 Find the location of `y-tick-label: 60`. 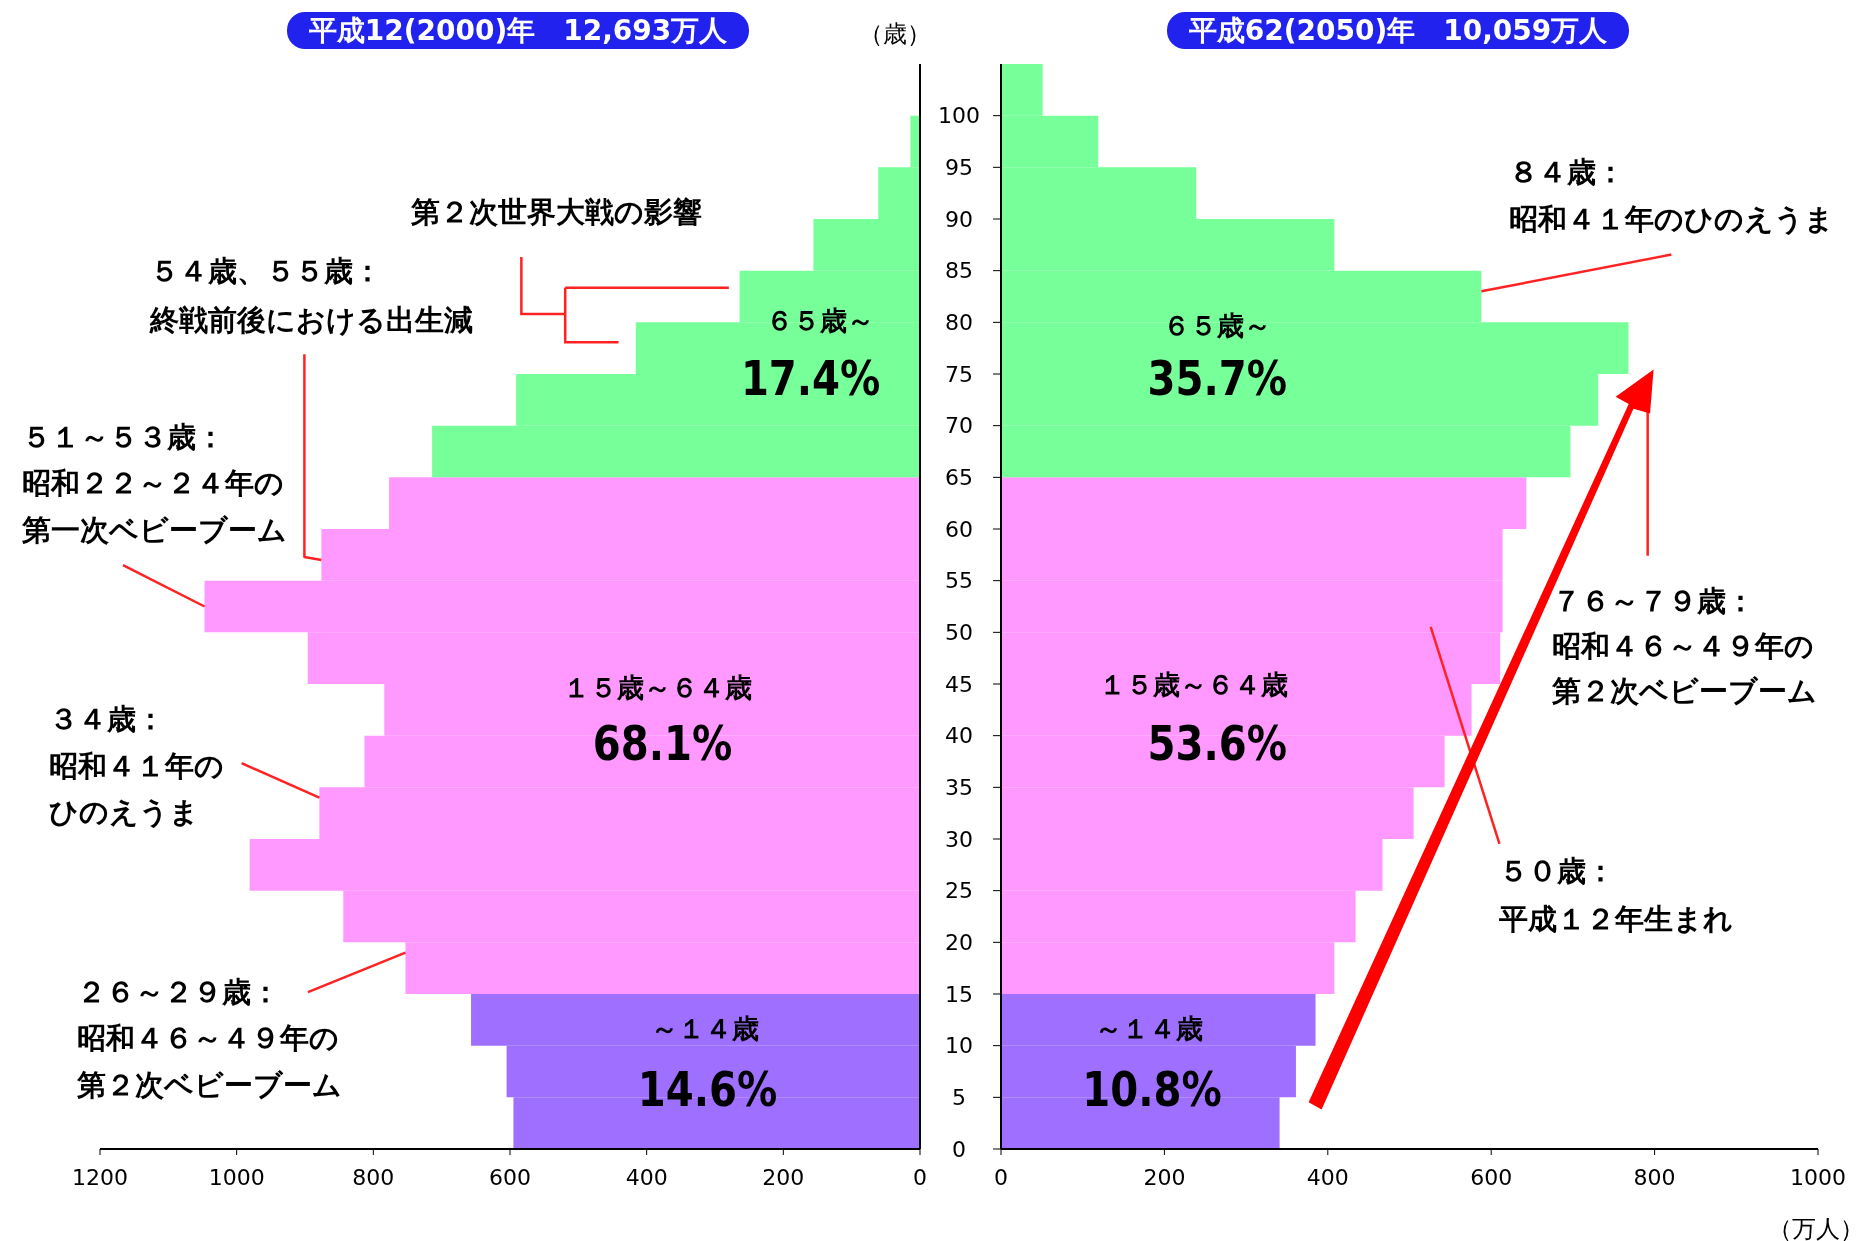

y-tick-label: 60 is located at coordinates (959, 529).